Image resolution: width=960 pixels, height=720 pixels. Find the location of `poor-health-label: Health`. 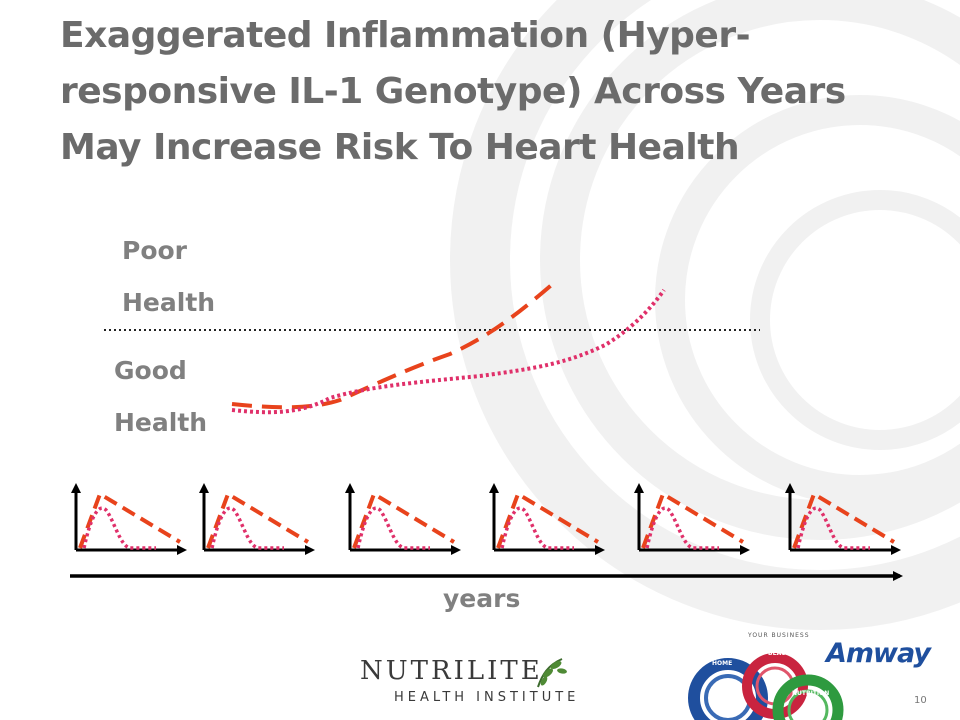

poor-health-label: Health is located at coordinates (169, 302).